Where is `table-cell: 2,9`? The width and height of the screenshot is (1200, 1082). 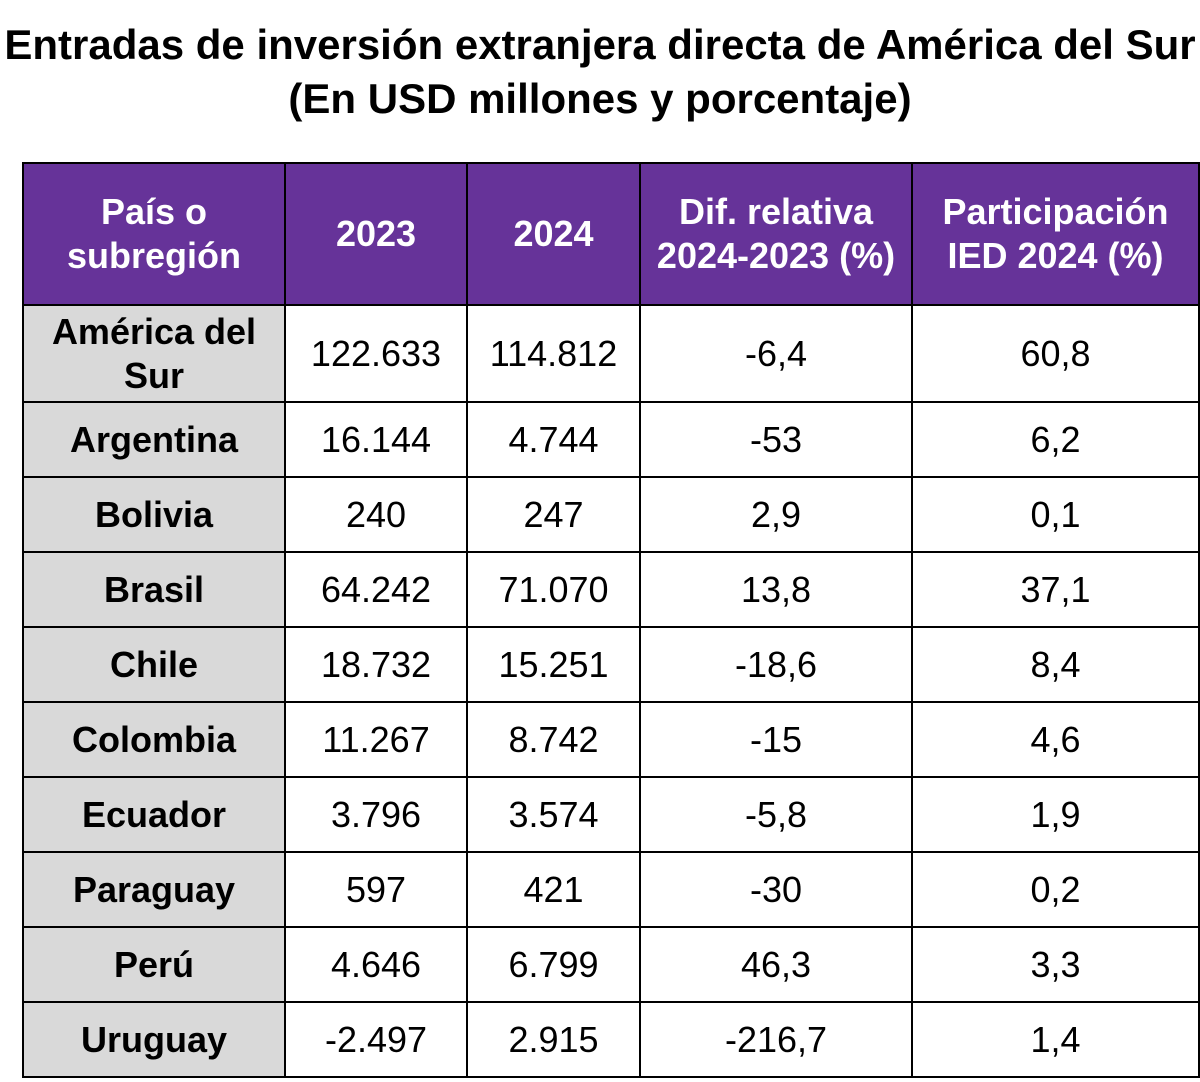
table-cell: 2,9 is located at coordinates (776, 514).